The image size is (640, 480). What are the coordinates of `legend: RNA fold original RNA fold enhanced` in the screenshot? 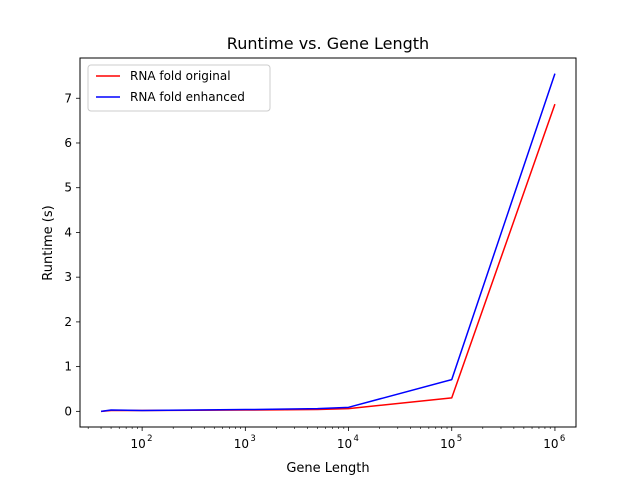 It's located at (179, 88).